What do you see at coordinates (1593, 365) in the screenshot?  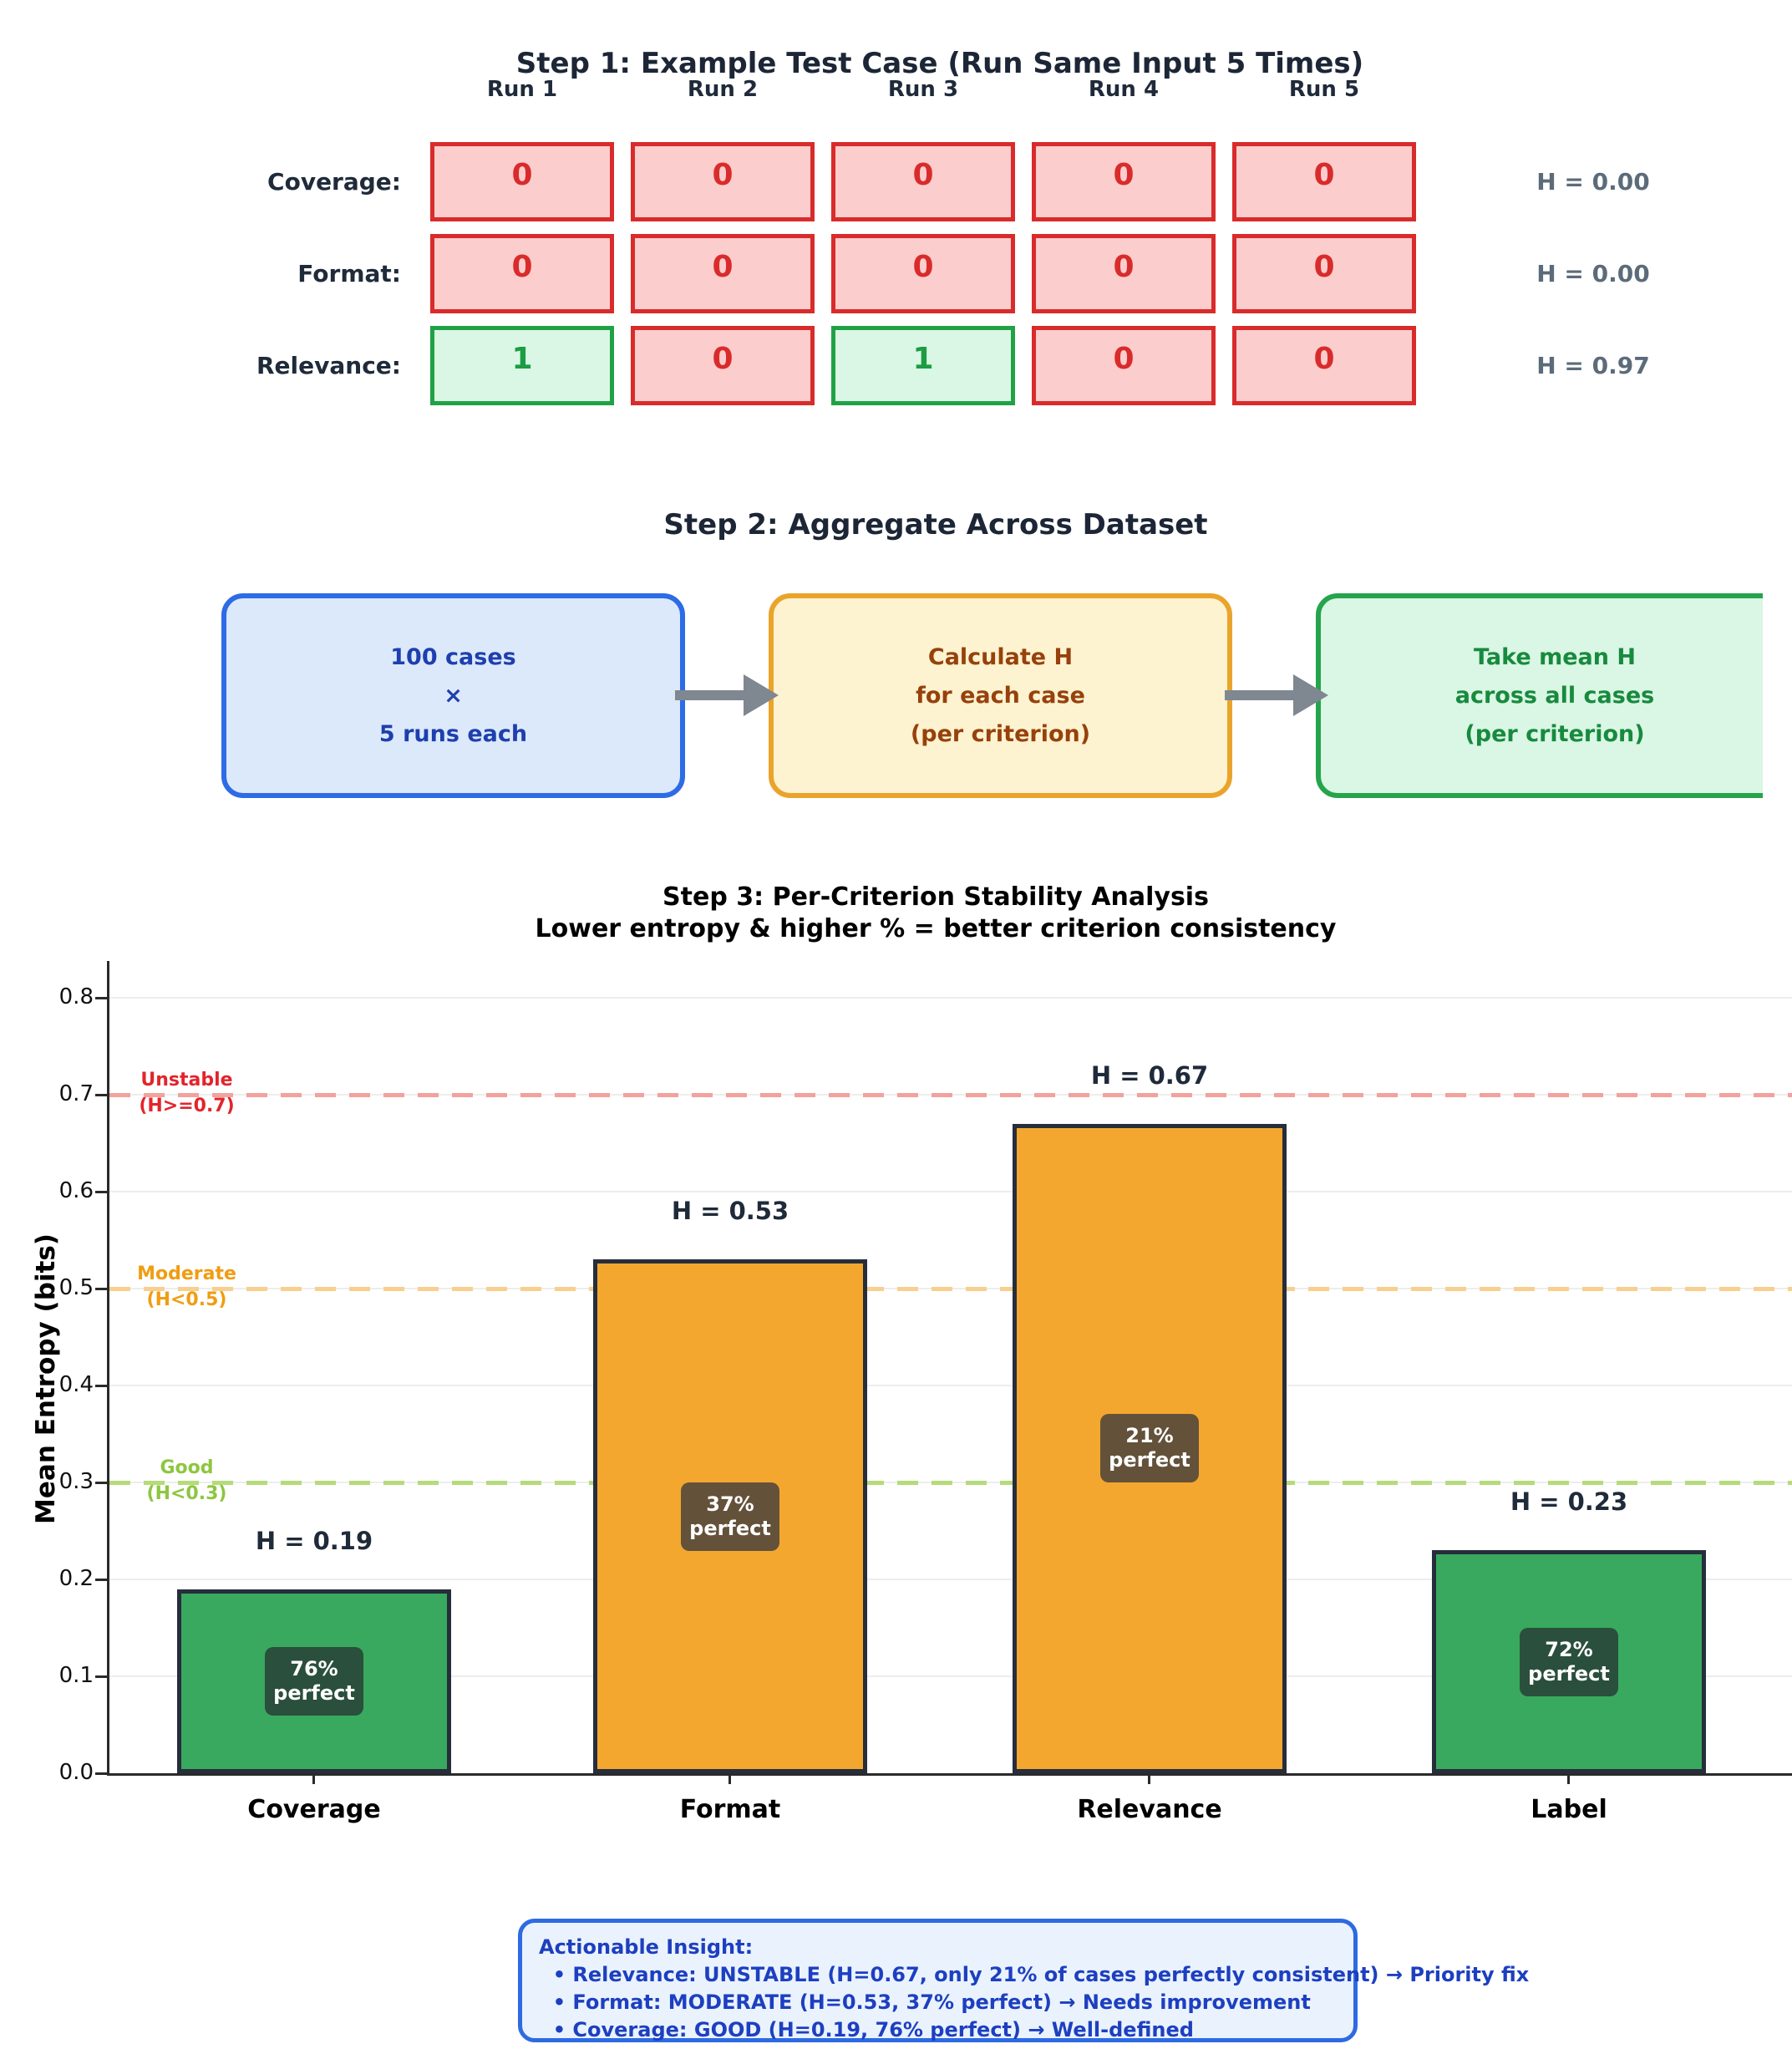 I see `entropy-value: H = 0.97` at bounding box center [1593, 365].